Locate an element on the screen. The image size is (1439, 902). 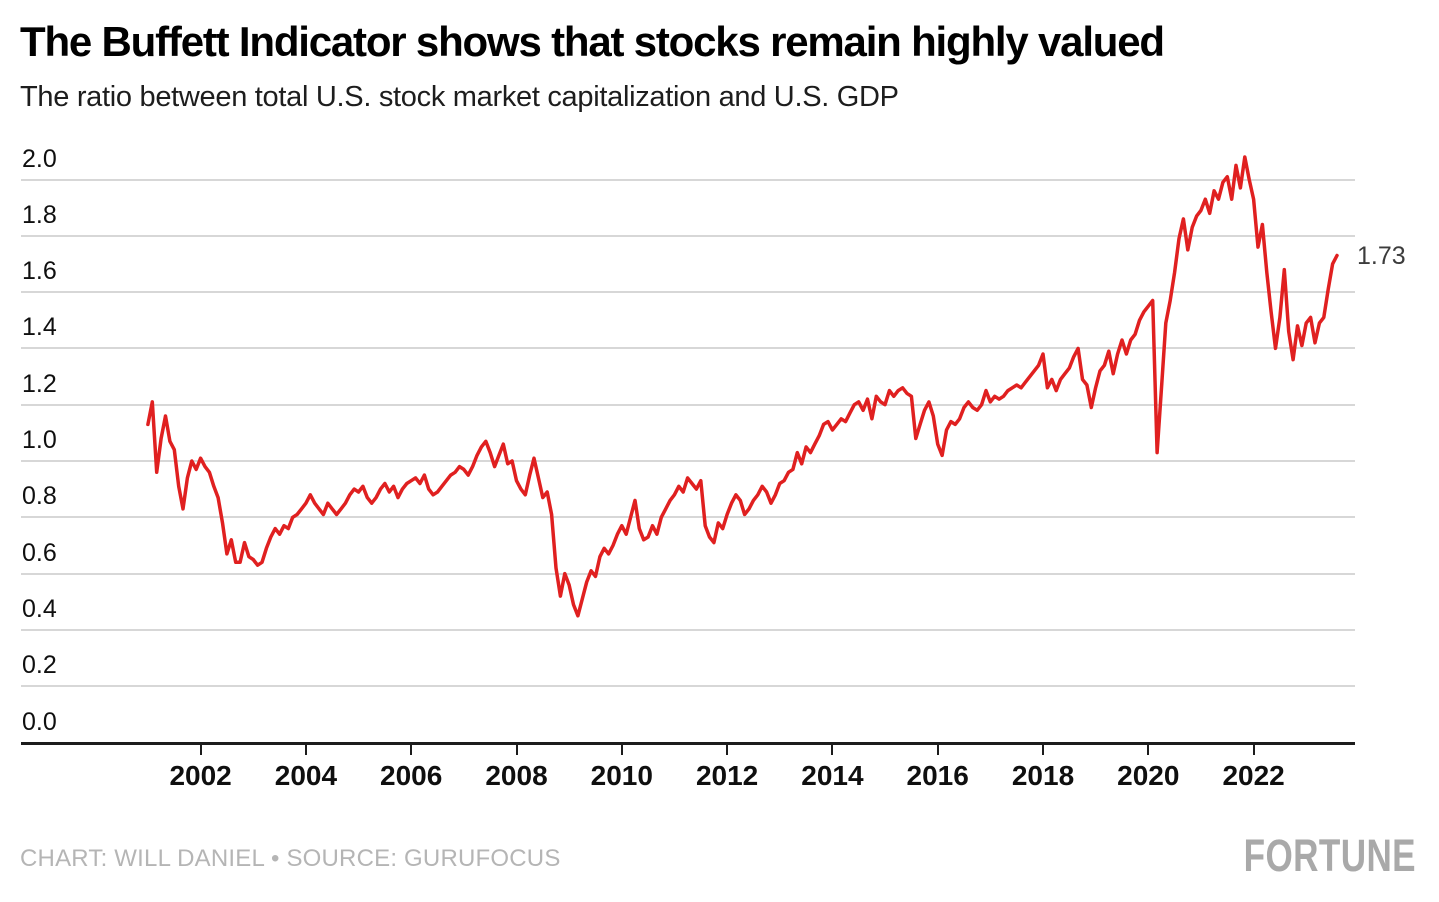
x-axis-label: 2010 is located at coordinates (621, 775).